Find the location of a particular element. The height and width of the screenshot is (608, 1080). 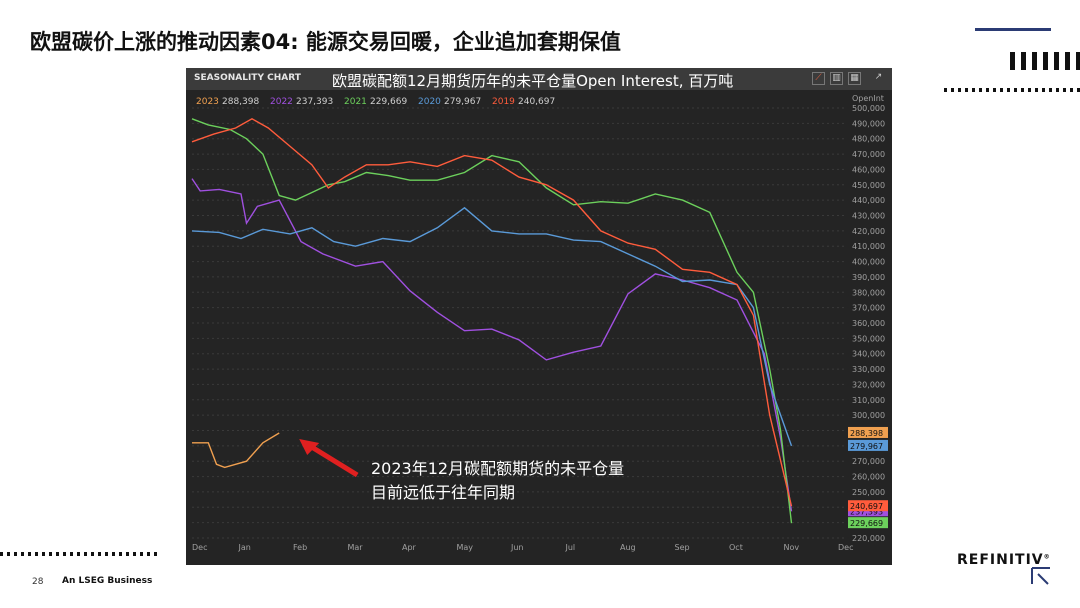

annotation-text: 2023年12月碳配额期货的未平仓量 is located at coordinates (497, 468).